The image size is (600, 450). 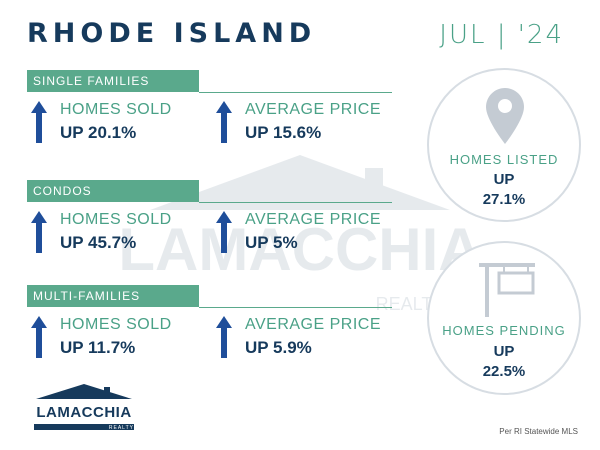 What do you see at coordinates (283, 132) in the screenshot?
I see `average-price-value: UP 15.6%` at bounding box center [283, 132].